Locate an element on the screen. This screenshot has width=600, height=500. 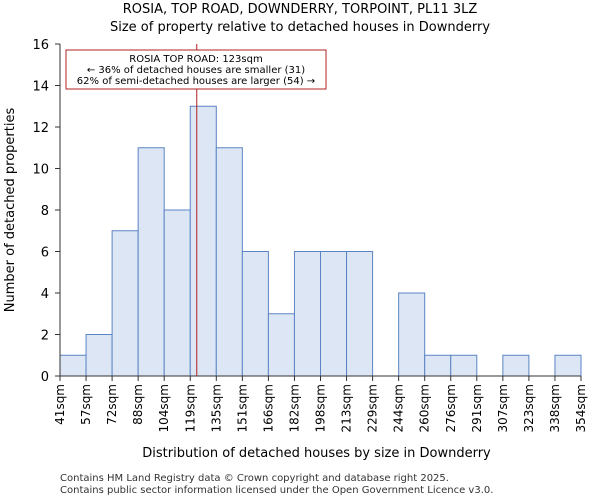
x-tick-label: 198sqm is located at coordinates (321, 408).